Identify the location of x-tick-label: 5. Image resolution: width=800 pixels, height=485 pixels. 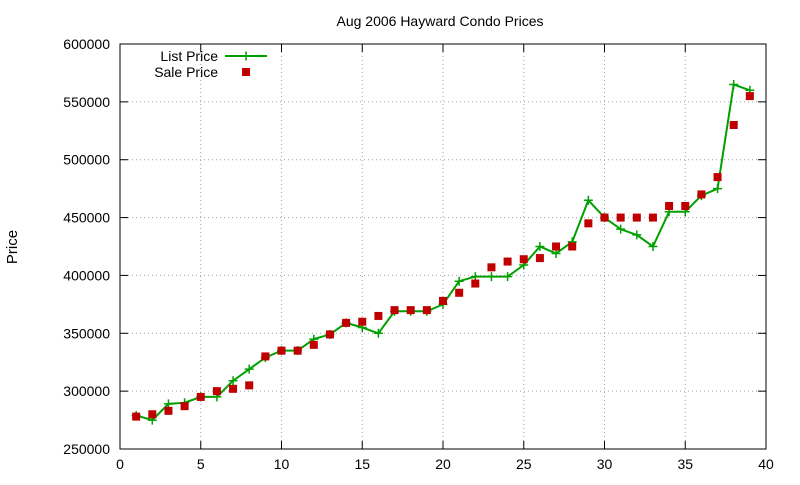
(201, 464).